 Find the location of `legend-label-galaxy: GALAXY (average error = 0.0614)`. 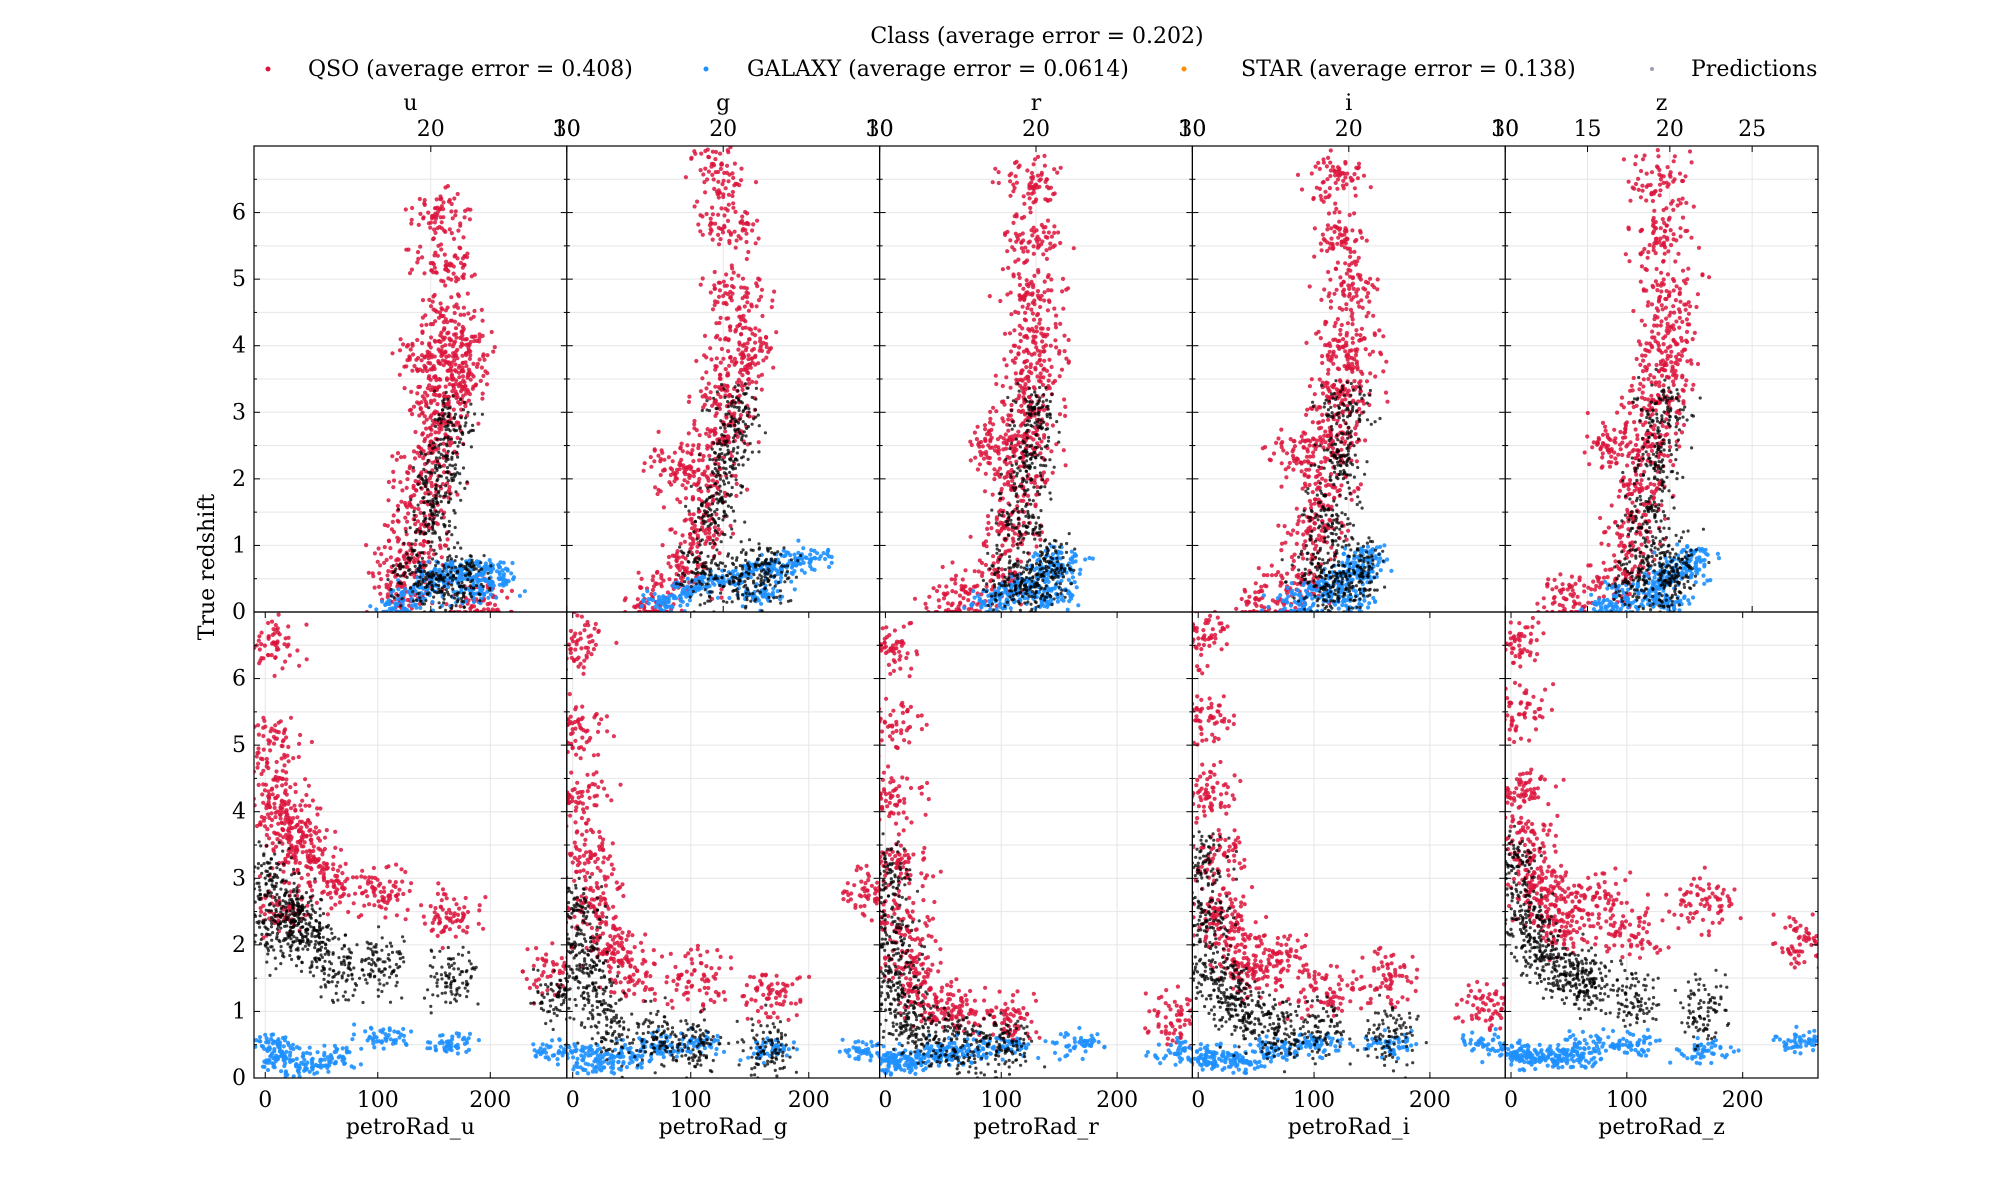

legend-label-galaxy: GALAXY (average error = 0.0614) is located at coordinates (938, 69).